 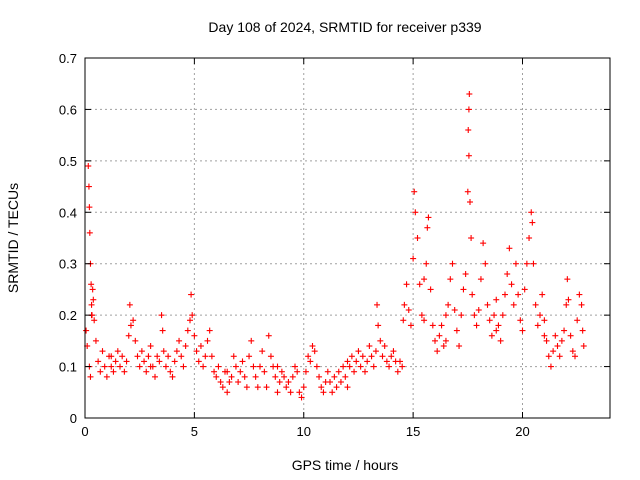 I want to click on y-axis-label: SRMTID / TECUs, so click(x=13, y=238).